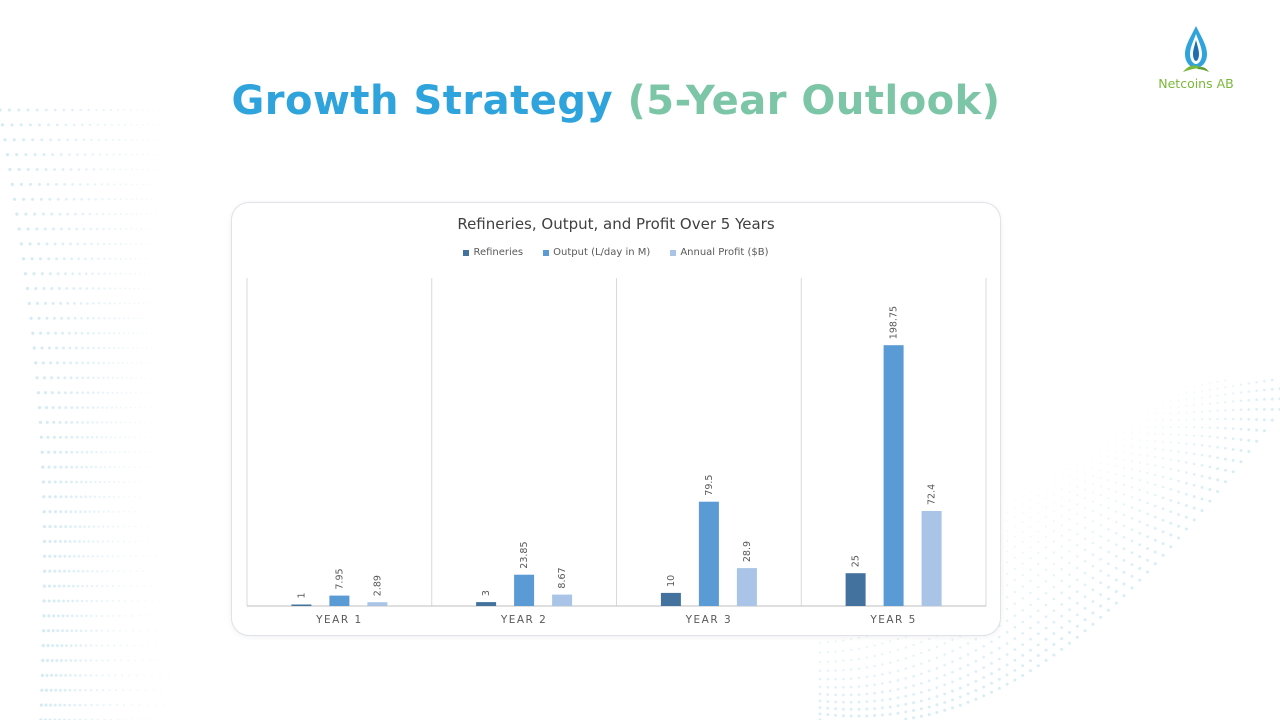 This screenshot has width=1280, height=720. What do you see at coordinates (671, 581) in the screenshot?
I see `data-label: 10` at bounding box center [671, 581].